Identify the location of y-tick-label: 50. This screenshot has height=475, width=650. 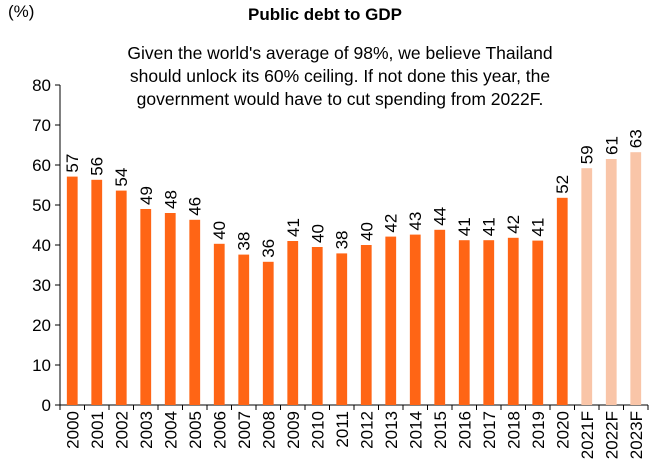
(41, 205).